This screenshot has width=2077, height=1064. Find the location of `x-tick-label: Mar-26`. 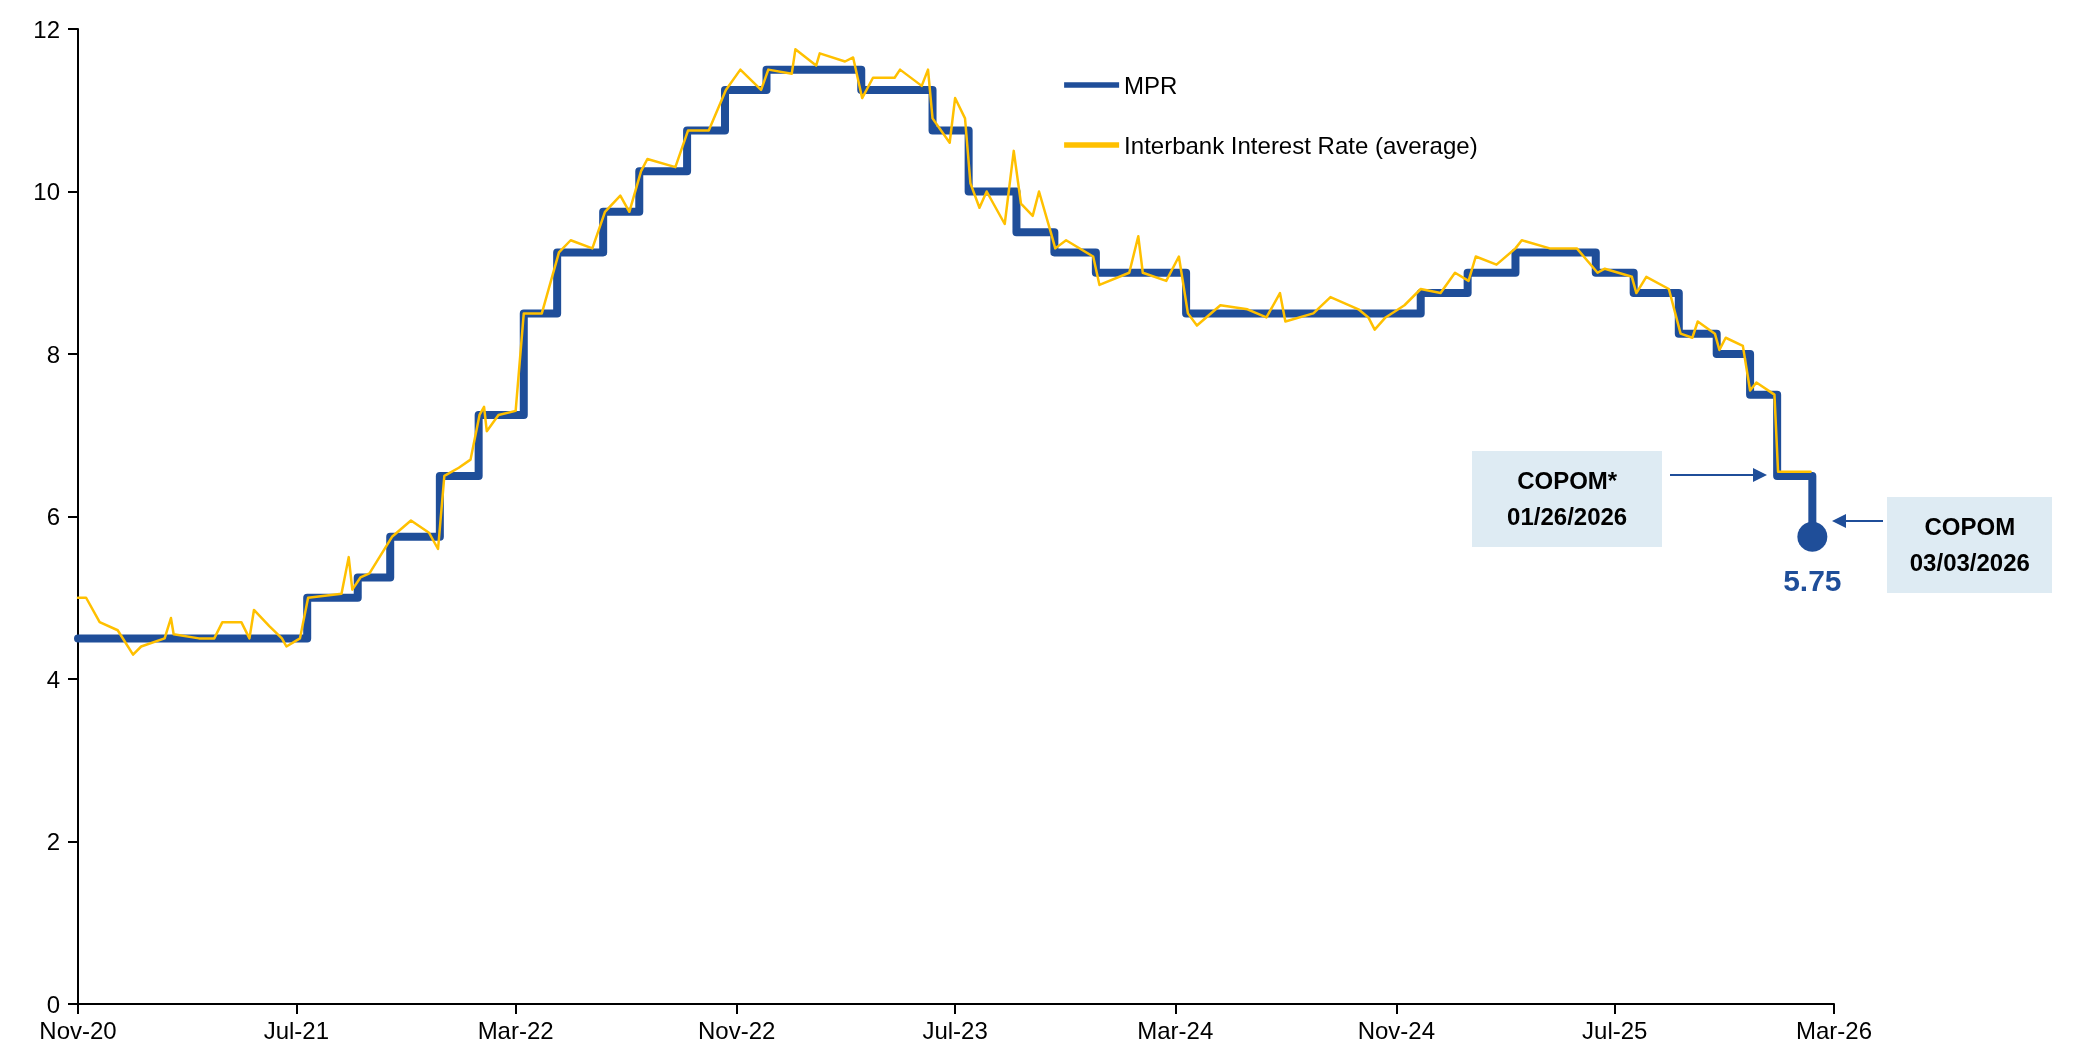

x-tick-label: Mar-26 is located at coordinates (1834, 1030).